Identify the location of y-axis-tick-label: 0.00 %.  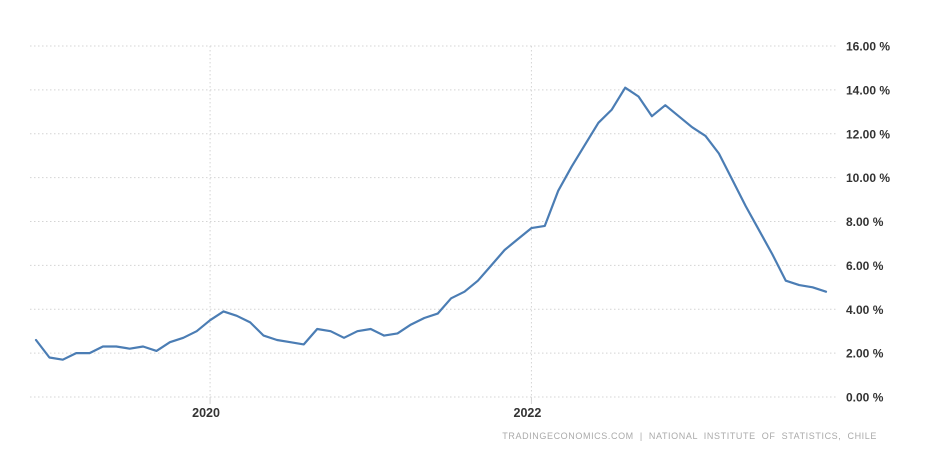
(865, 398).